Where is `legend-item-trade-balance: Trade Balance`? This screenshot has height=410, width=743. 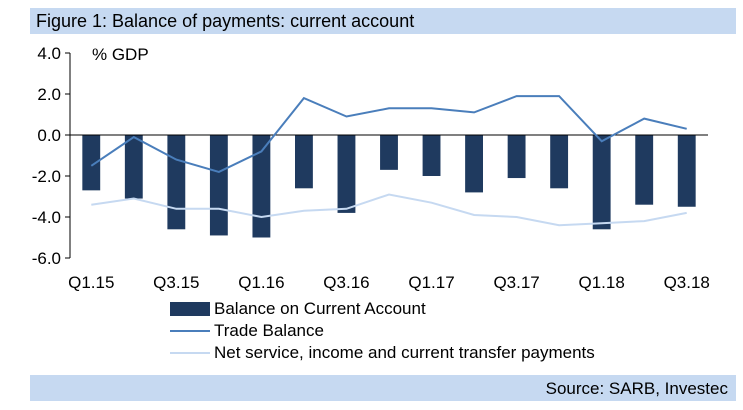 legend-item-trade-balance: Trade Balance is located at coordinates (382, 331).